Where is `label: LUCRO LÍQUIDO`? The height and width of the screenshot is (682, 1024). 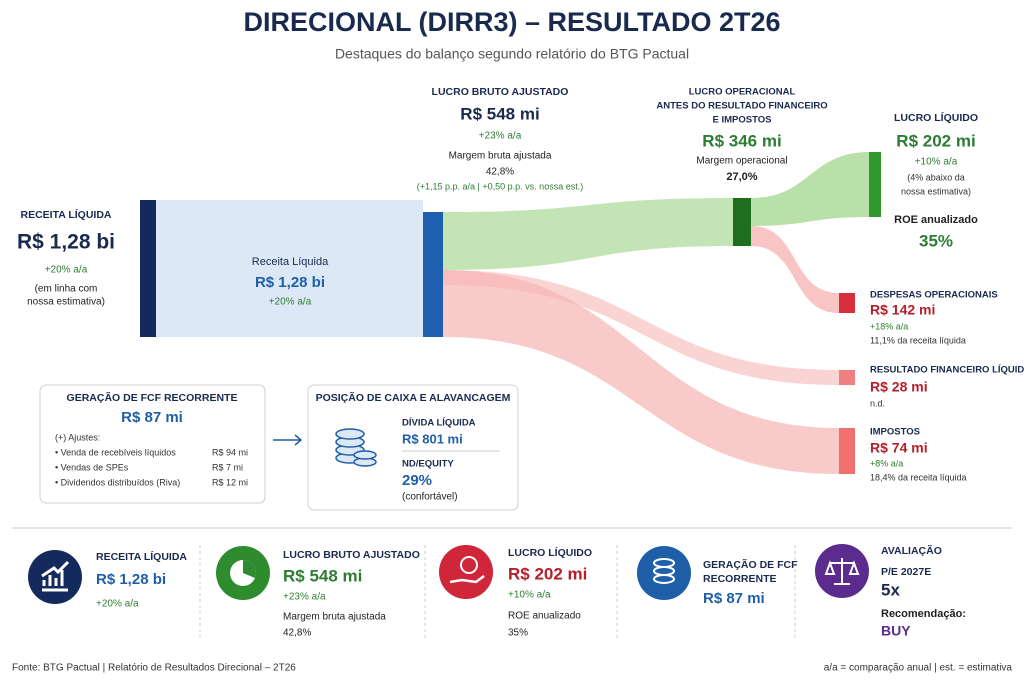
label: LUCRO LÍQUIDO is located at coordinates (936, 117).